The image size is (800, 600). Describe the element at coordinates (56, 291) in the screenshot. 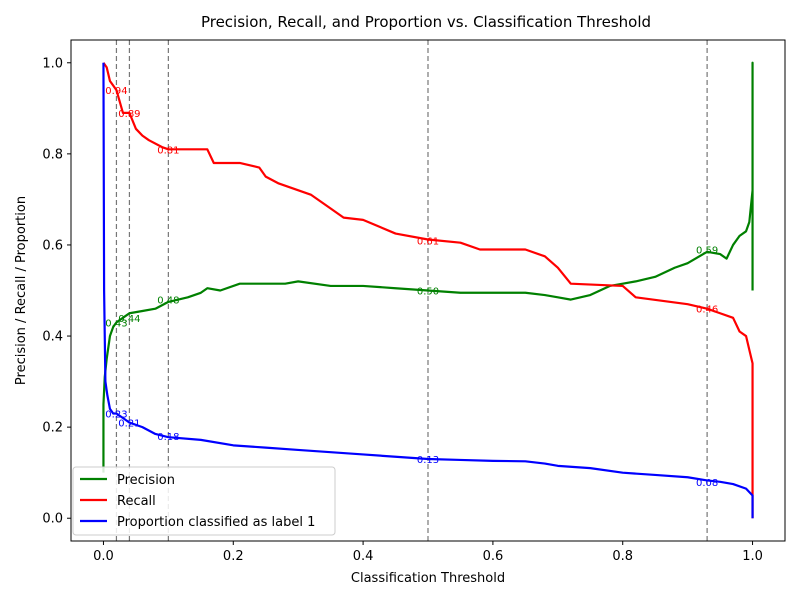

I see `y-axis: 0.0 0.2 0.4 0.6 0.8 1.0` at that location.